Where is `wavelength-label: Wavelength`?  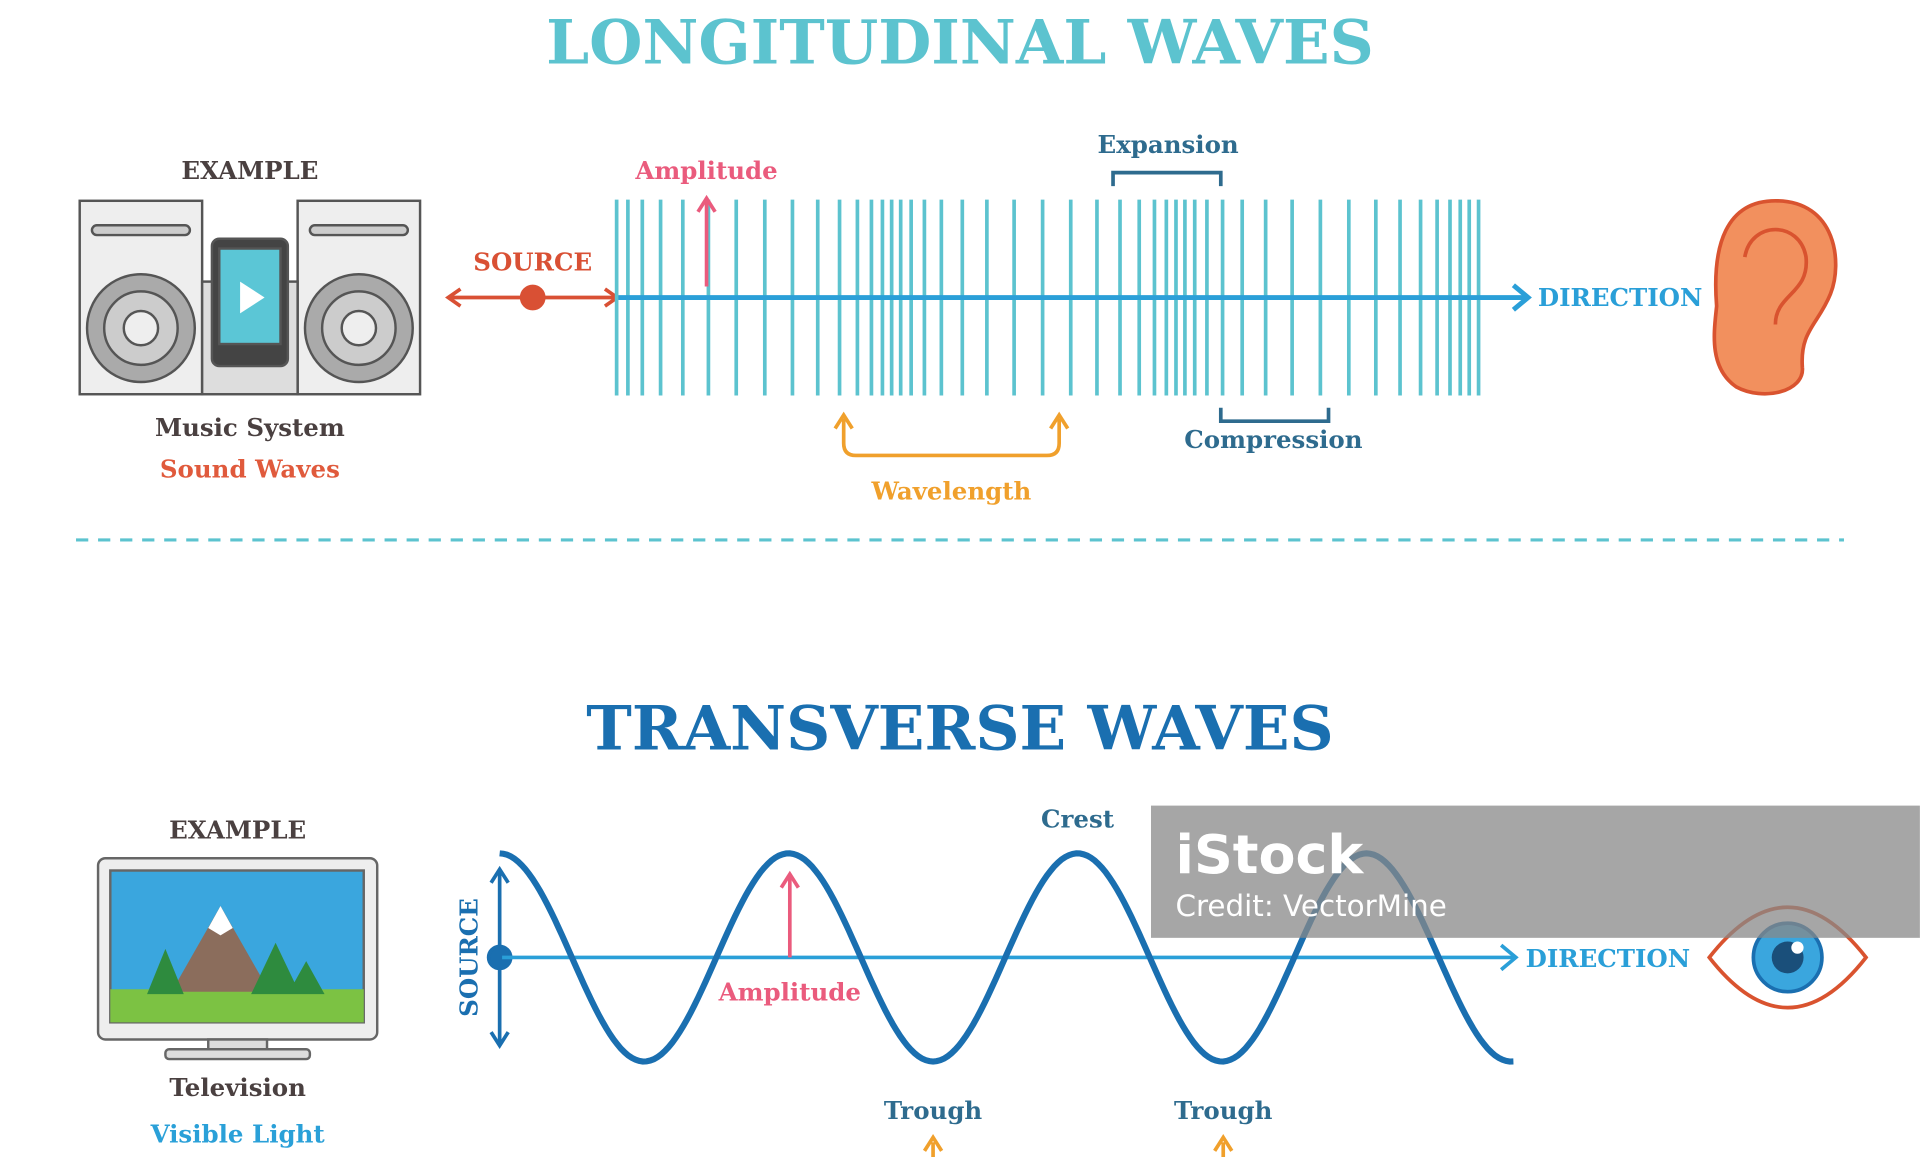
wavelength-label: Wavelength is located at coordinates (951, 491).